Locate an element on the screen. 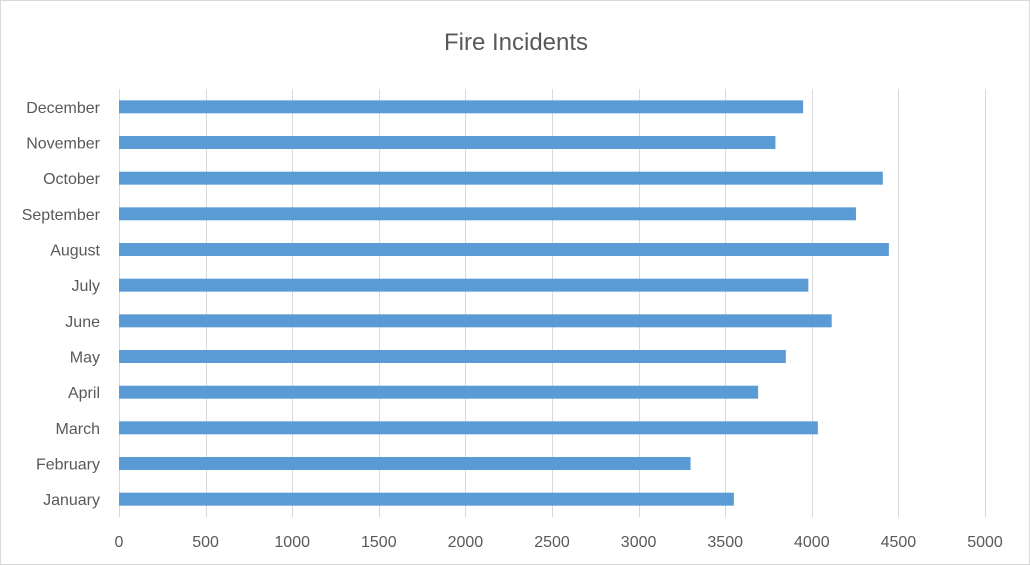 Image resolution: width=1030 pixels, height=566 pixels. x-tick-label: 500 is located at coordinates (205, 542).